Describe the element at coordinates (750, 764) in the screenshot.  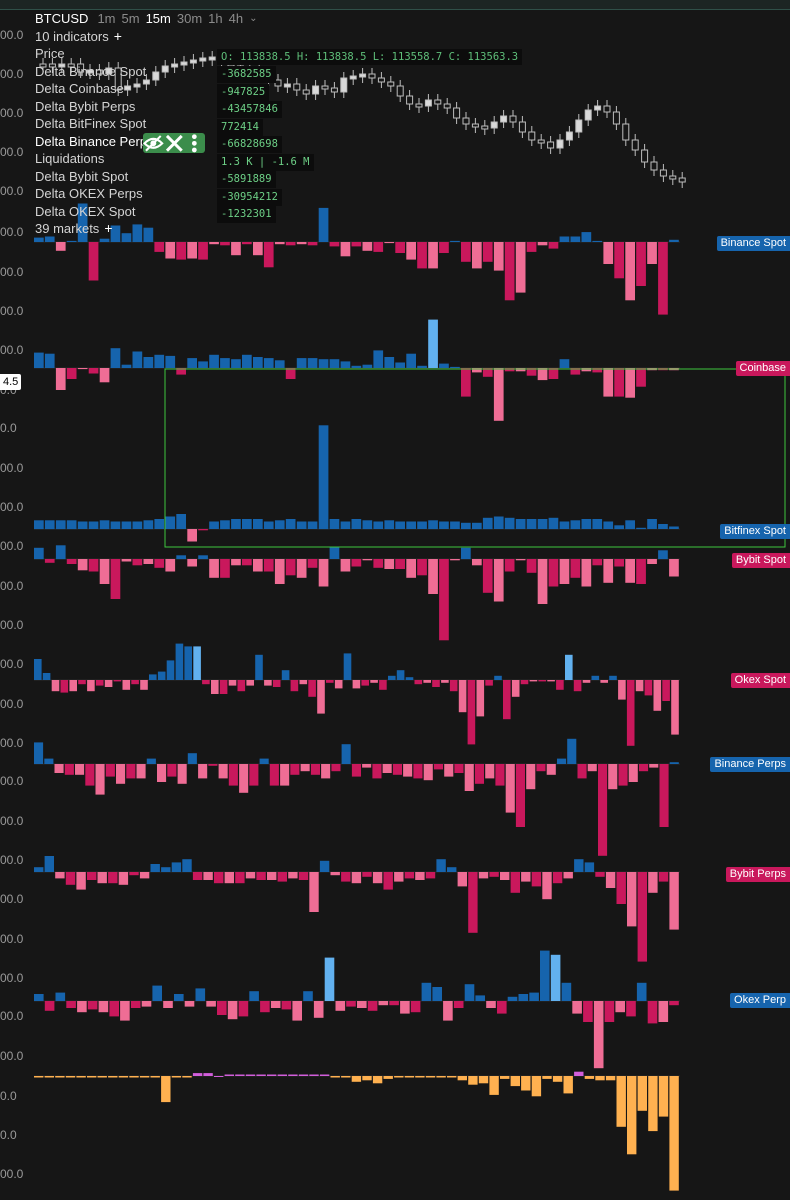
I see `pane-label-binance-perps: Binance Perps` at that location.